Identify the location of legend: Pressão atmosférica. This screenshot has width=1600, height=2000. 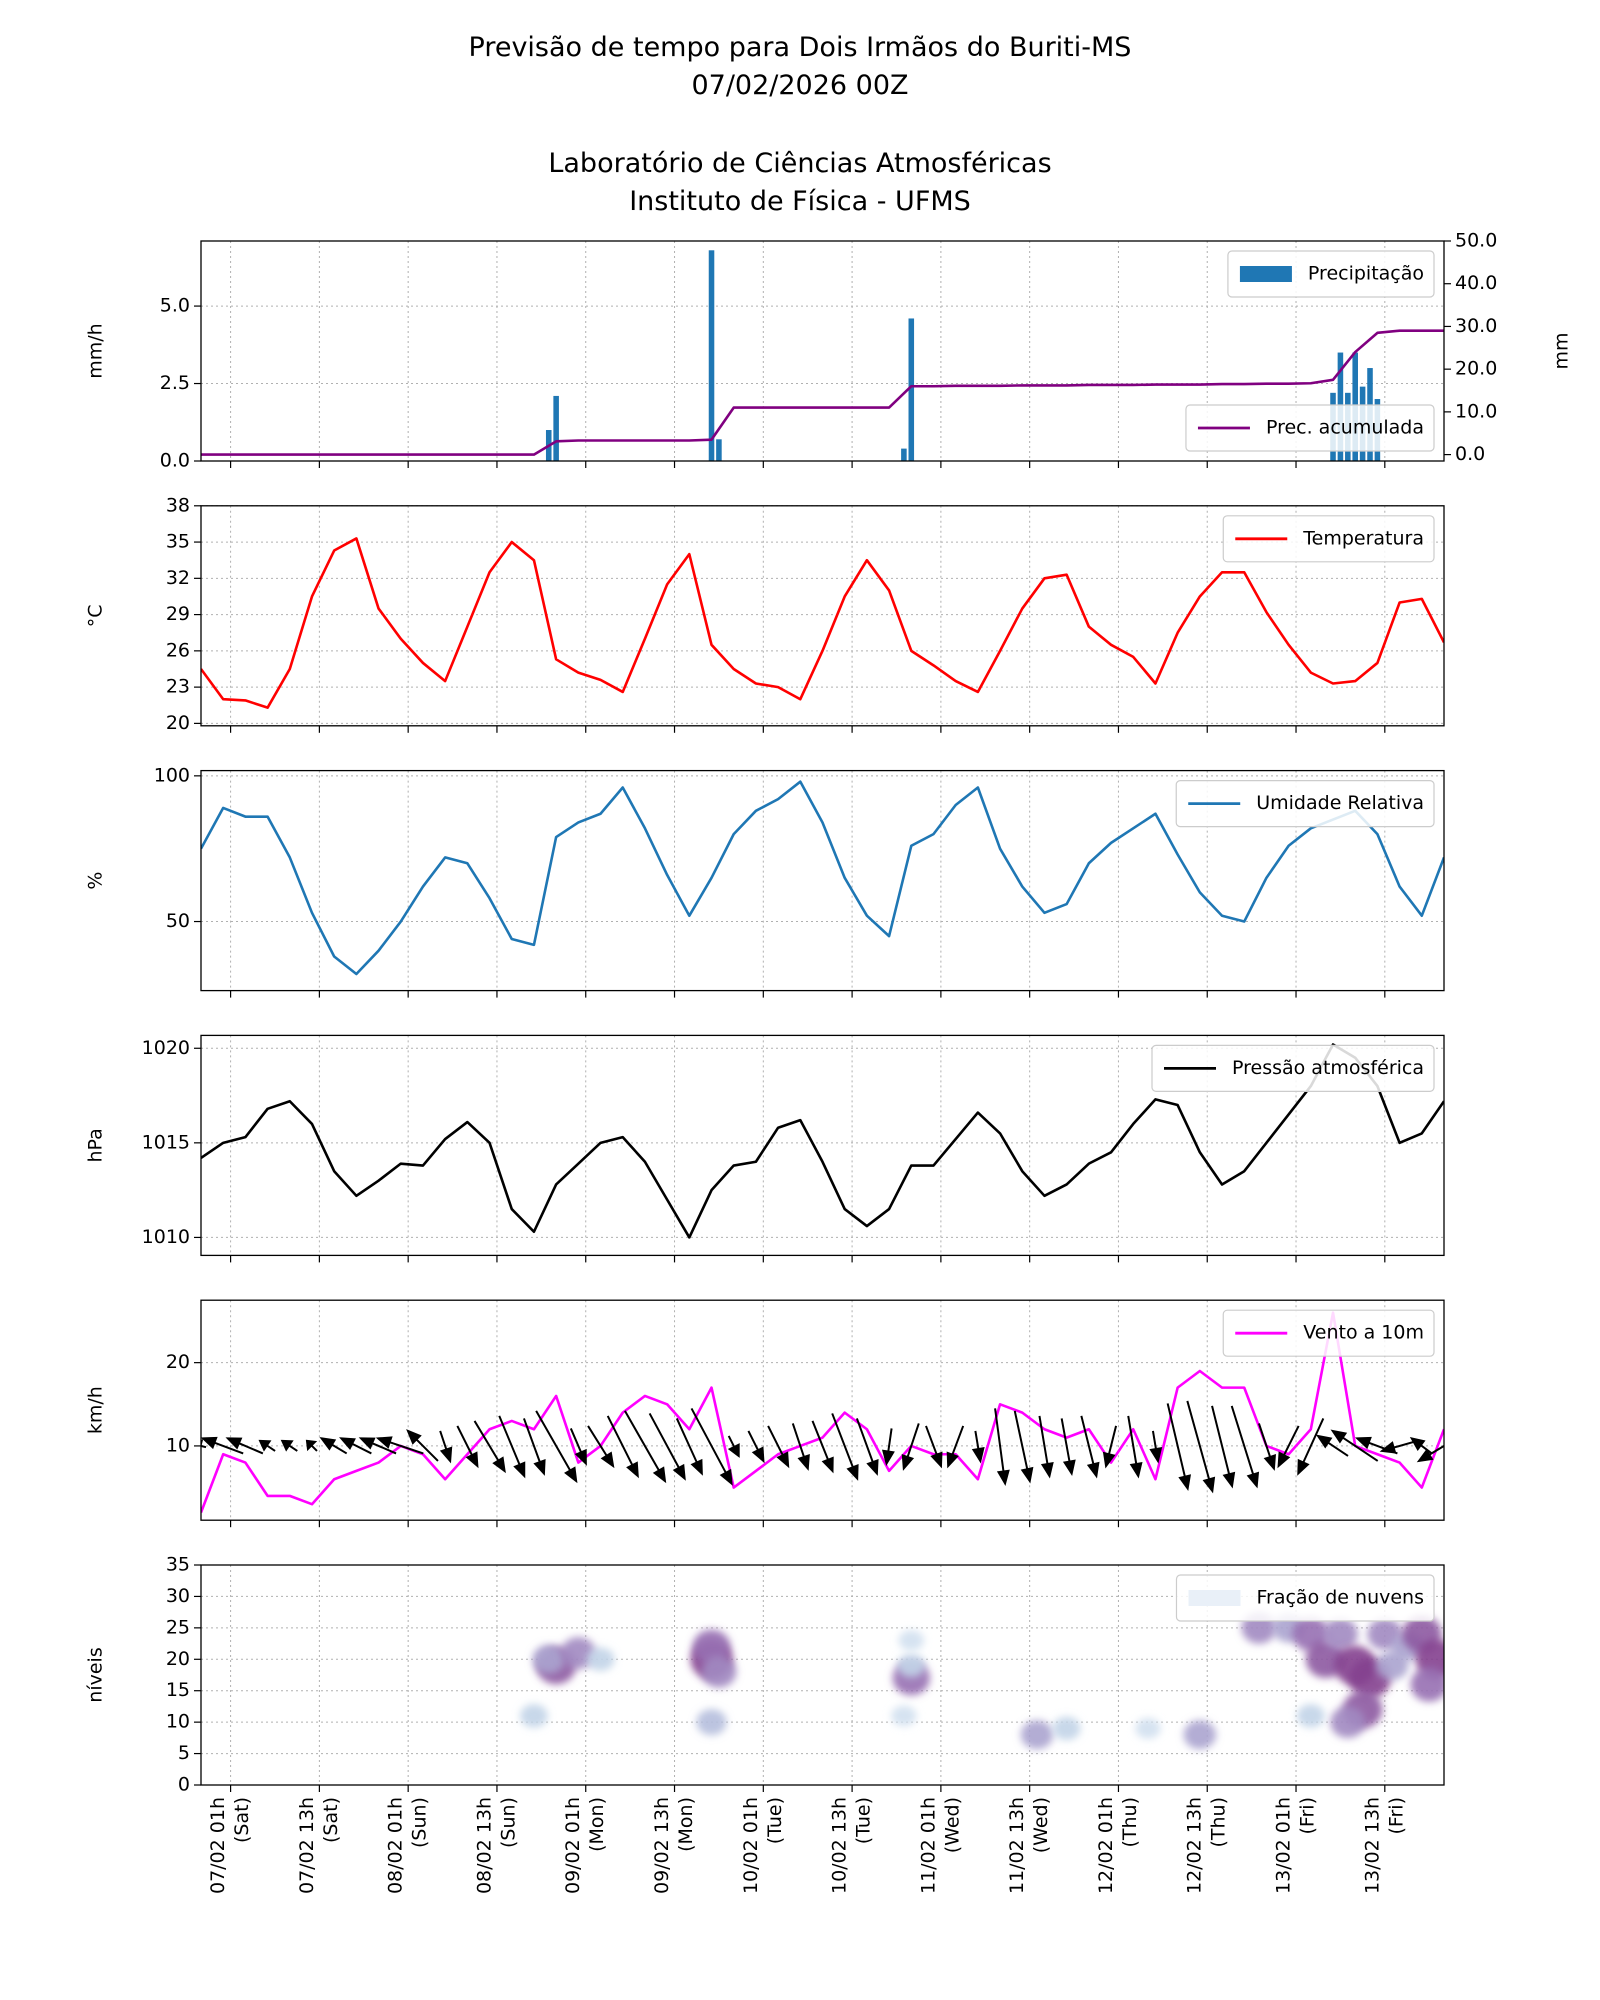
(1293, 1068).